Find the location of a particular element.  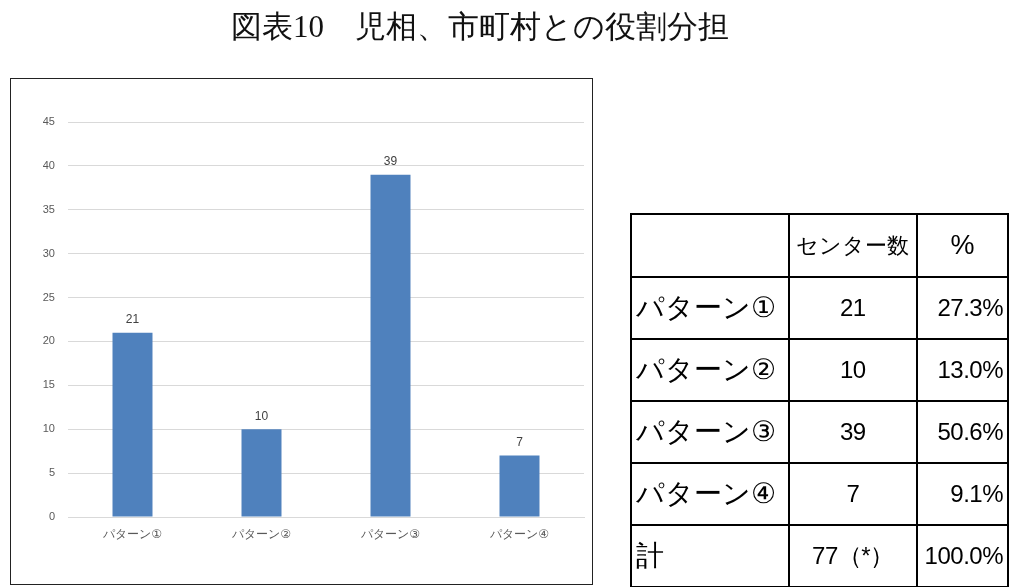

category-label: パターン③ is located at coordinates (710, 432).